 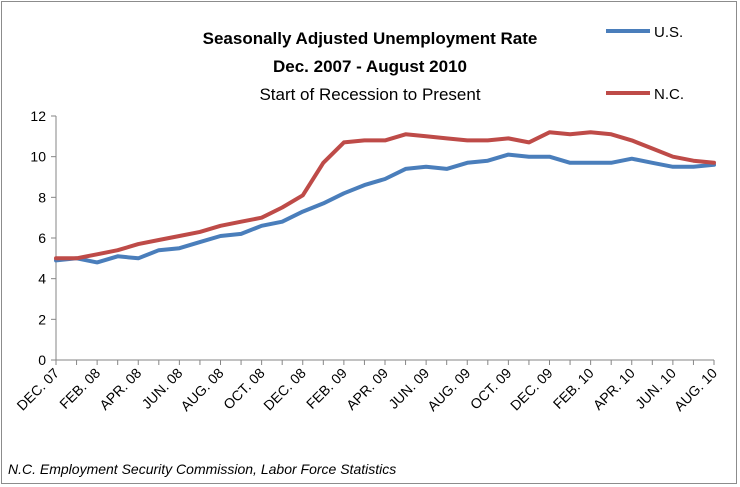 I want to click on x-tick-label: OCT. 08, so click(x=244, y=389).